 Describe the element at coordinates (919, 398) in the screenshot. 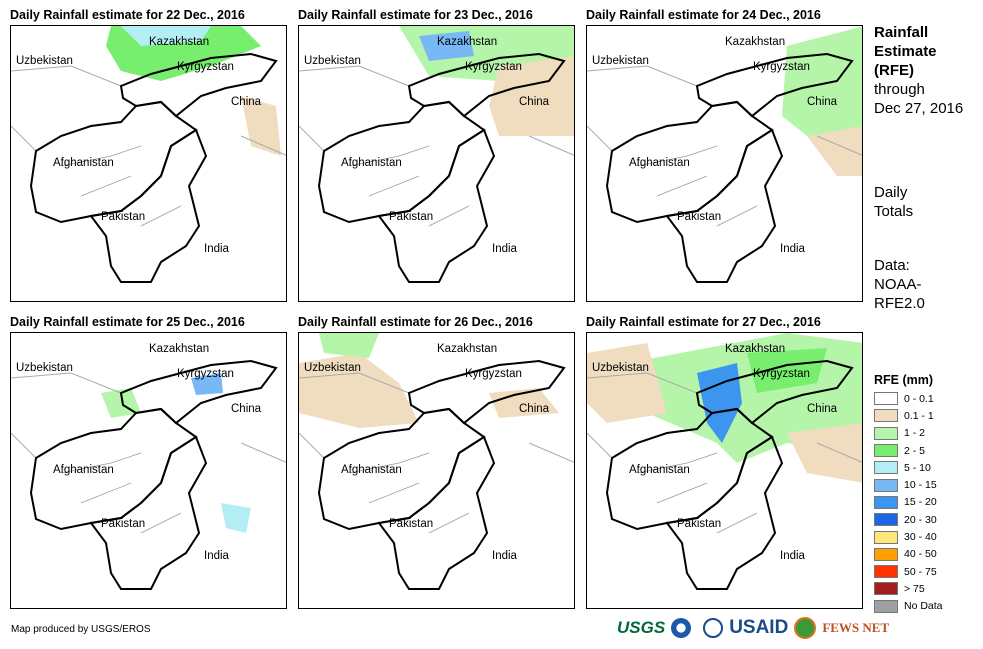

I see `legend-label: 0 - 0.1` at that location.